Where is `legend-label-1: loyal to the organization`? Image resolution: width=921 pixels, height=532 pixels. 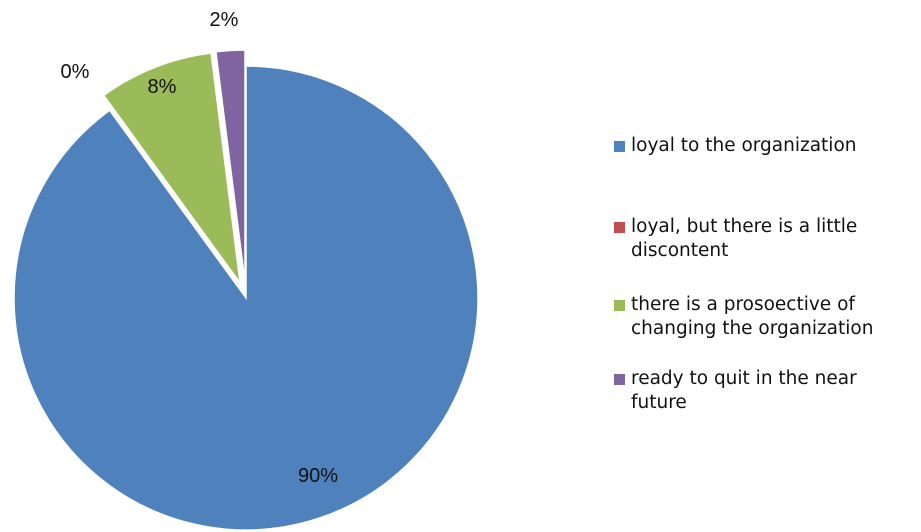
legend-label-1: loyal to the organization is located at coordinates (744, 146).